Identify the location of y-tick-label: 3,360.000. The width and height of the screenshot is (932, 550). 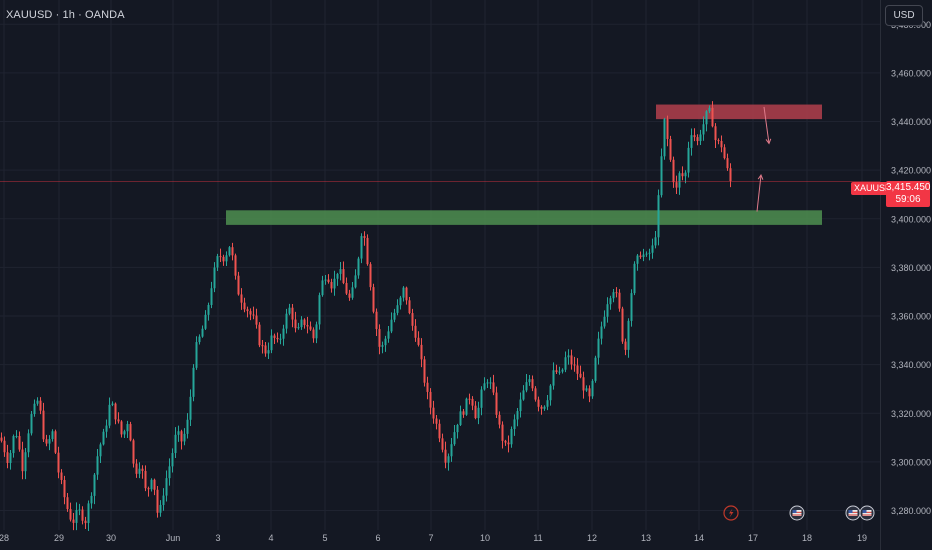
(911, 317).